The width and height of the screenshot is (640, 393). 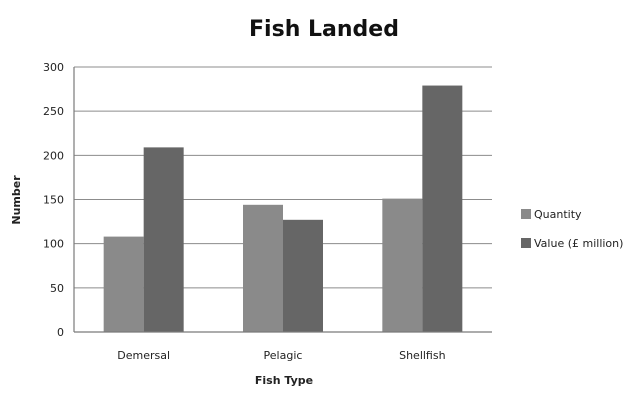 What do you see at coordinates (123, 284) in the screenshot?
I see `bar-demersal-quantity` at bounding box center [123, 284].